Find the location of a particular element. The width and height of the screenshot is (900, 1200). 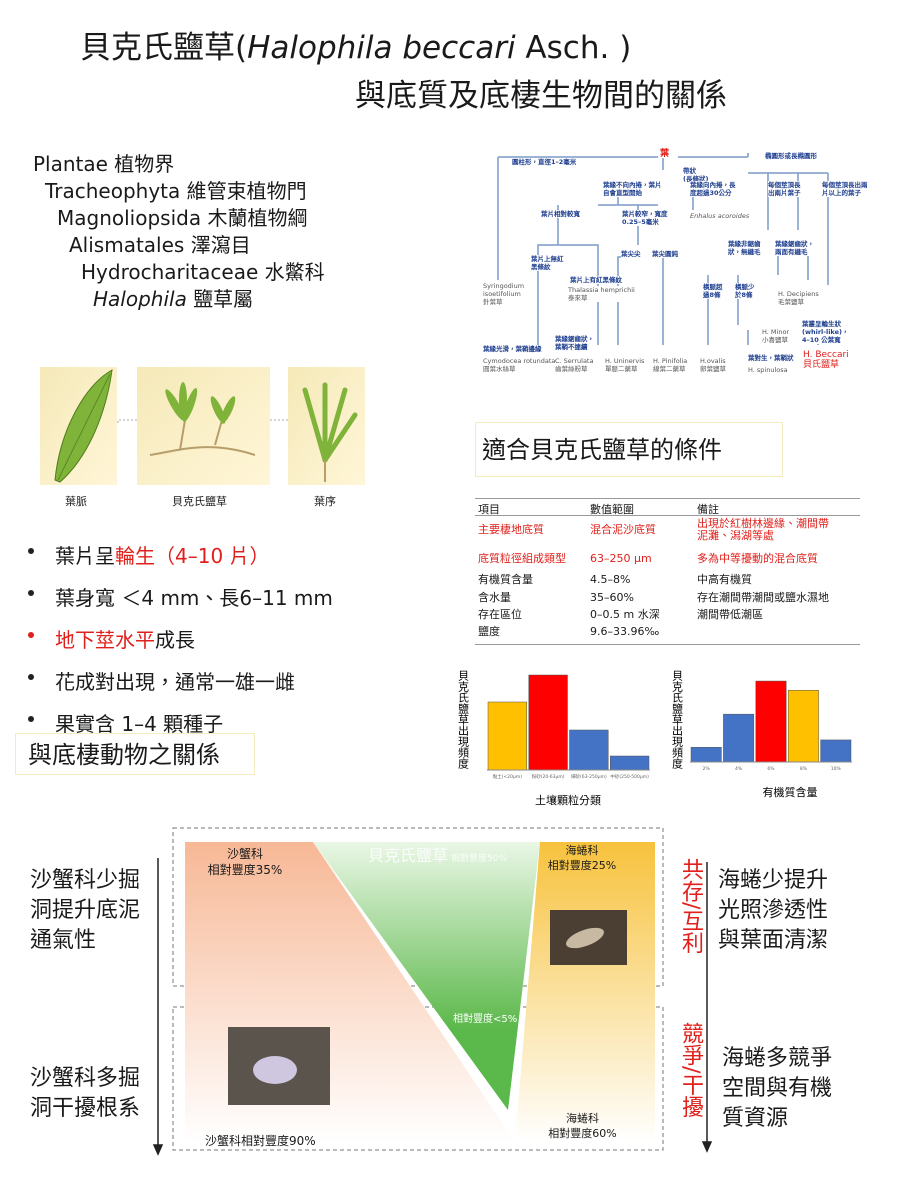

genus-rest: 鹽草屬 is located at coordinates (220, 299).